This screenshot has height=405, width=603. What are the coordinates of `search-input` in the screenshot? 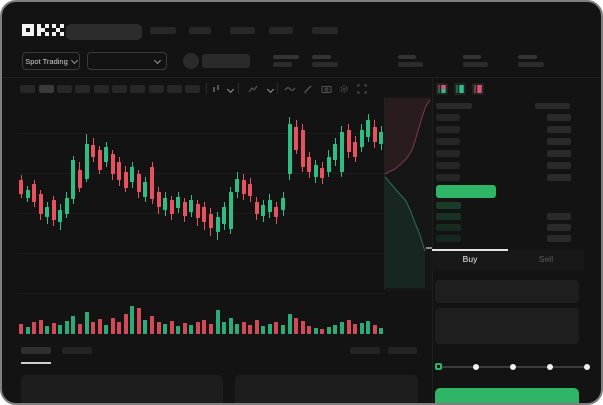 It's located at (104, 32).